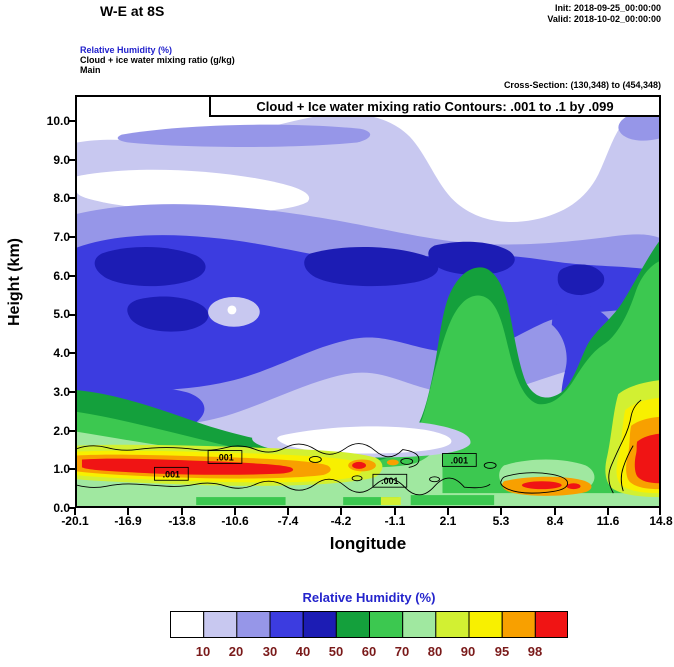 This screenshot has height=667, width=674. What do you see at coordinates (288, 521) in the screenshot?
I see `x-tick-label: -7.4` at bounding box center [288, 521].